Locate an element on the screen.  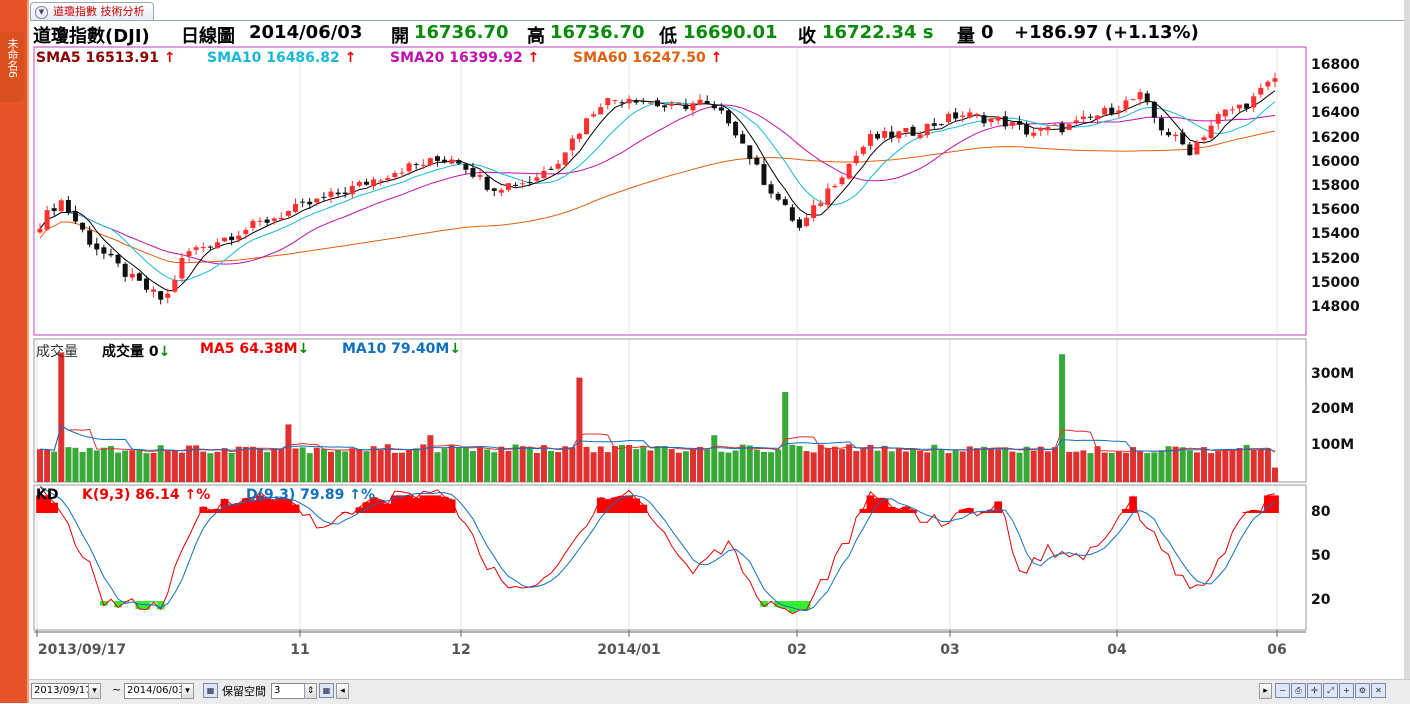
zoom-out-icon: − is located at coordinates (1282, 690).